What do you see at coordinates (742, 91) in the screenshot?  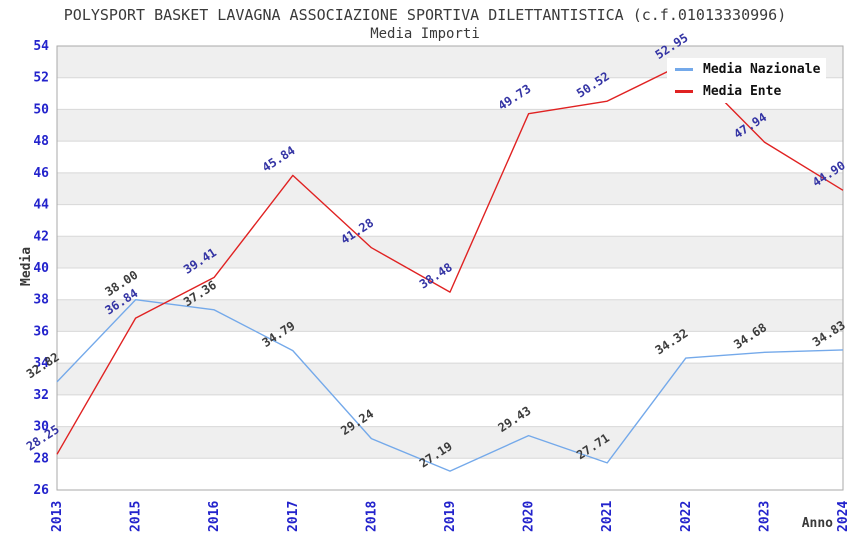 I see `legend-label: Media Ente` at bounding box center [742, 91].